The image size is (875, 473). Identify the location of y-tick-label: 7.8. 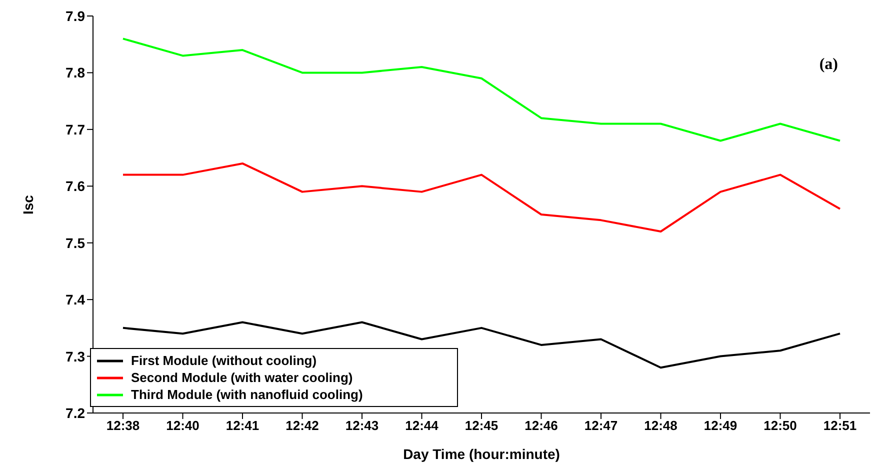
(76, 72).